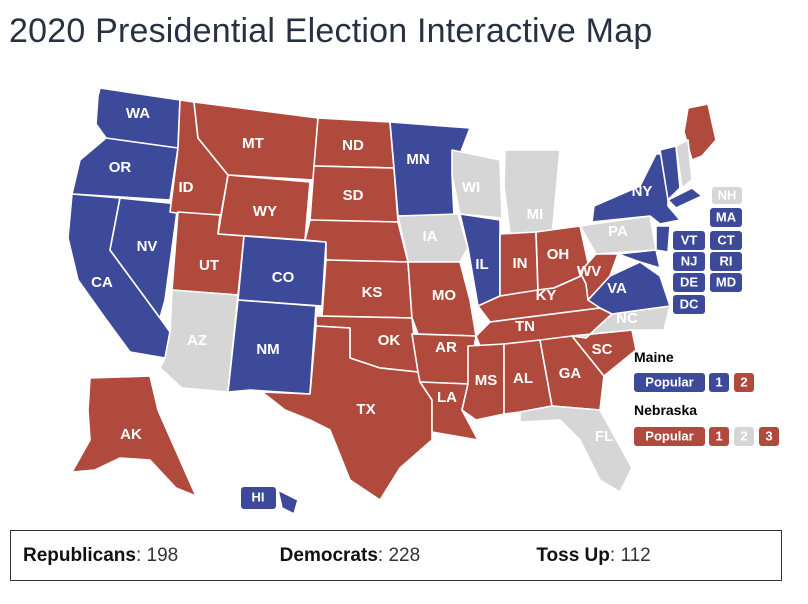 The width and height of the screenshot is (808, 604). I want to click on state-hi, so click(288, 502).